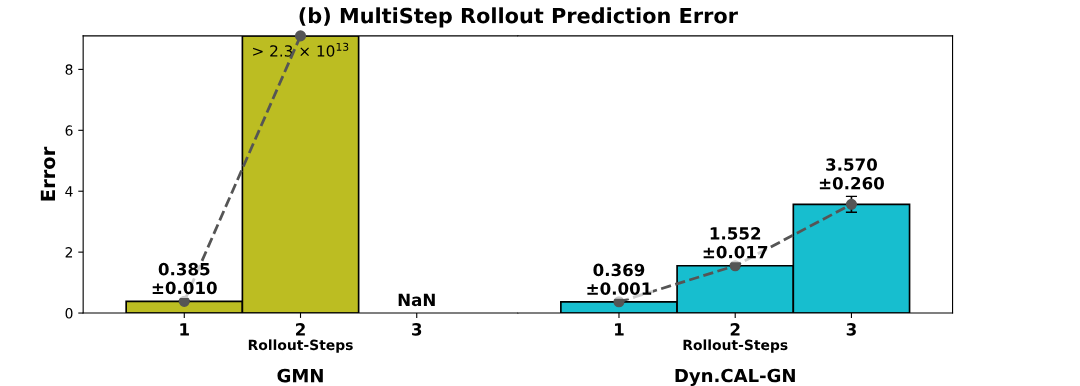 Image resolution: width=1080 pixels, height=386 pixels. Describe the element at coordinates (69, 191) in the screenshot. I see `y-tick-label: 4` at that location.